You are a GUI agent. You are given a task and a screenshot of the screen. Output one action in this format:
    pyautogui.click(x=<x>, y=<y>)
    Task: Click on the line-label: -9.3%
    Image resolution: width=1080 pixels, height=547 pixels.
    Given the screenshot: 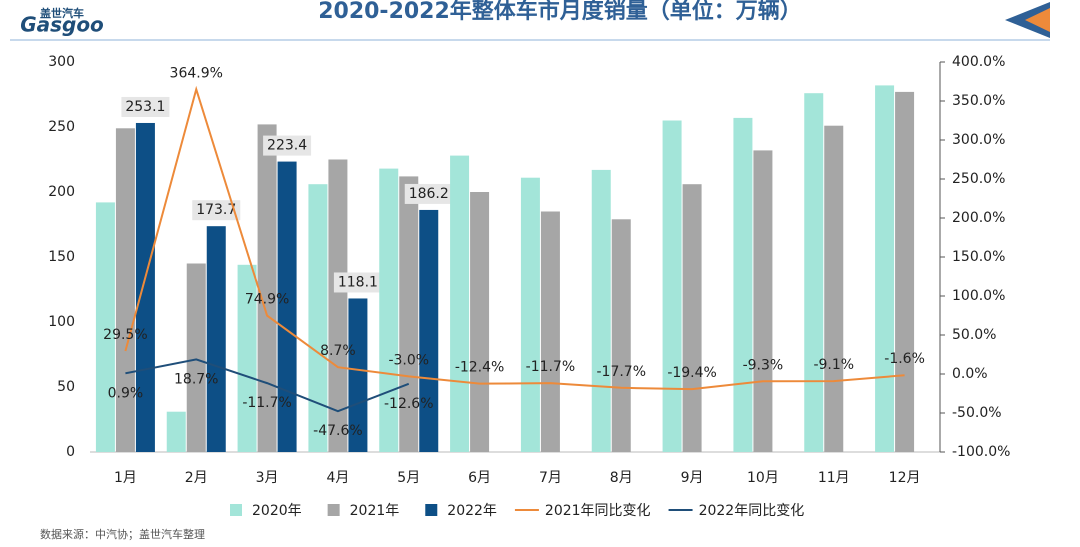 What is the action you would take?
    pyautogui.click(x=763, y=365)
    